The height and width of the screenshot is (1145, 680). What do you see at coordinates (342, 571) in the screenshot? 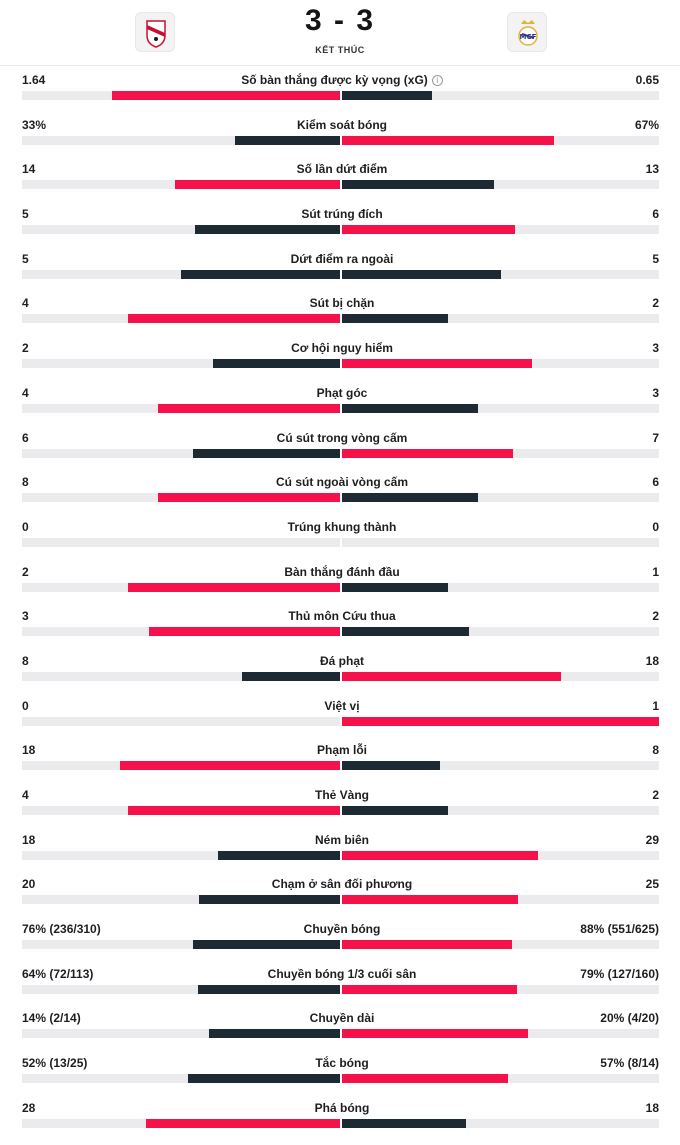
I see `stat-label-text: Bàn thắng đánh đầu` at bounding box center [342, 571].